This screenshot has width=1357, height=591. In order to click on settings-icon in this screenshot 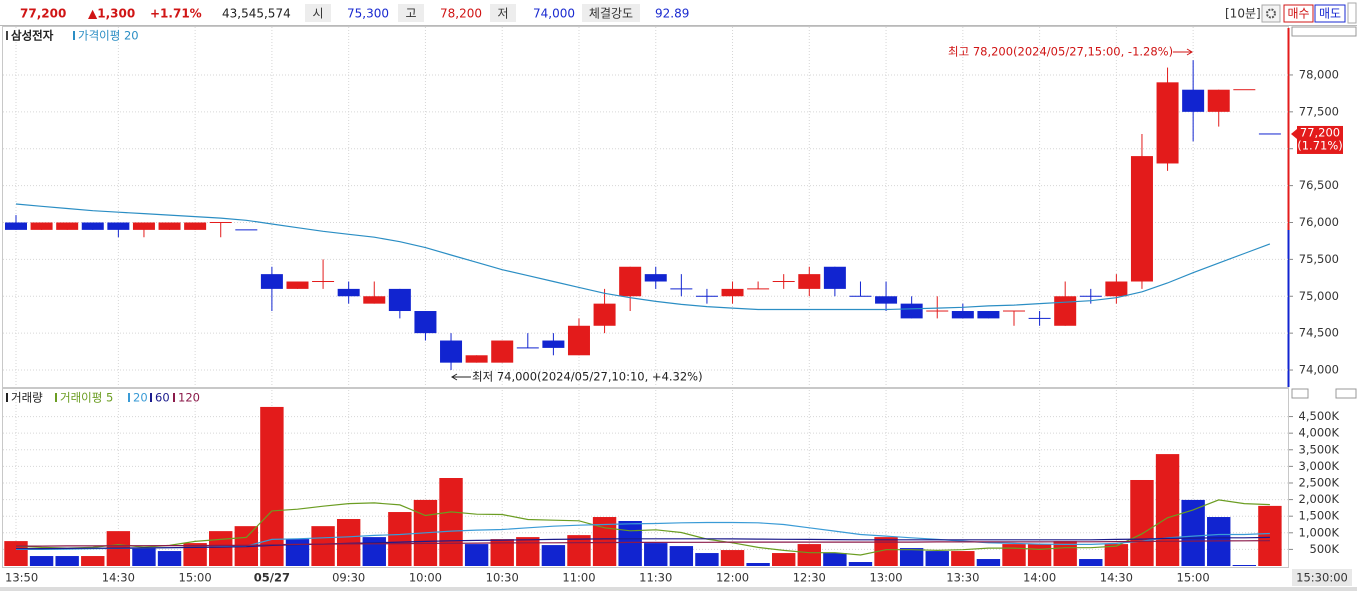, I will do `click(1271, 13)`.